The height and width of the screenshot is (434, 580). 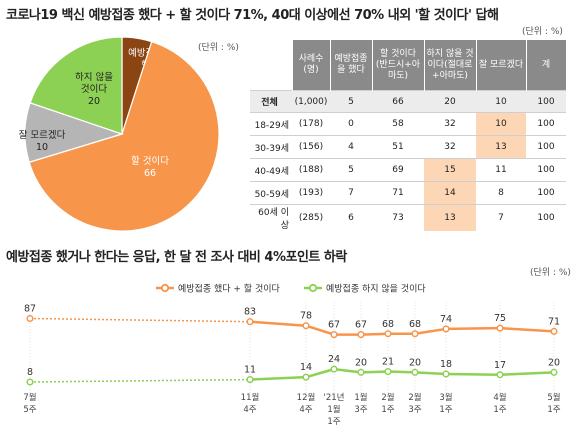 I want to click on pie-slice-value: 66, so click(x=150, y=173).